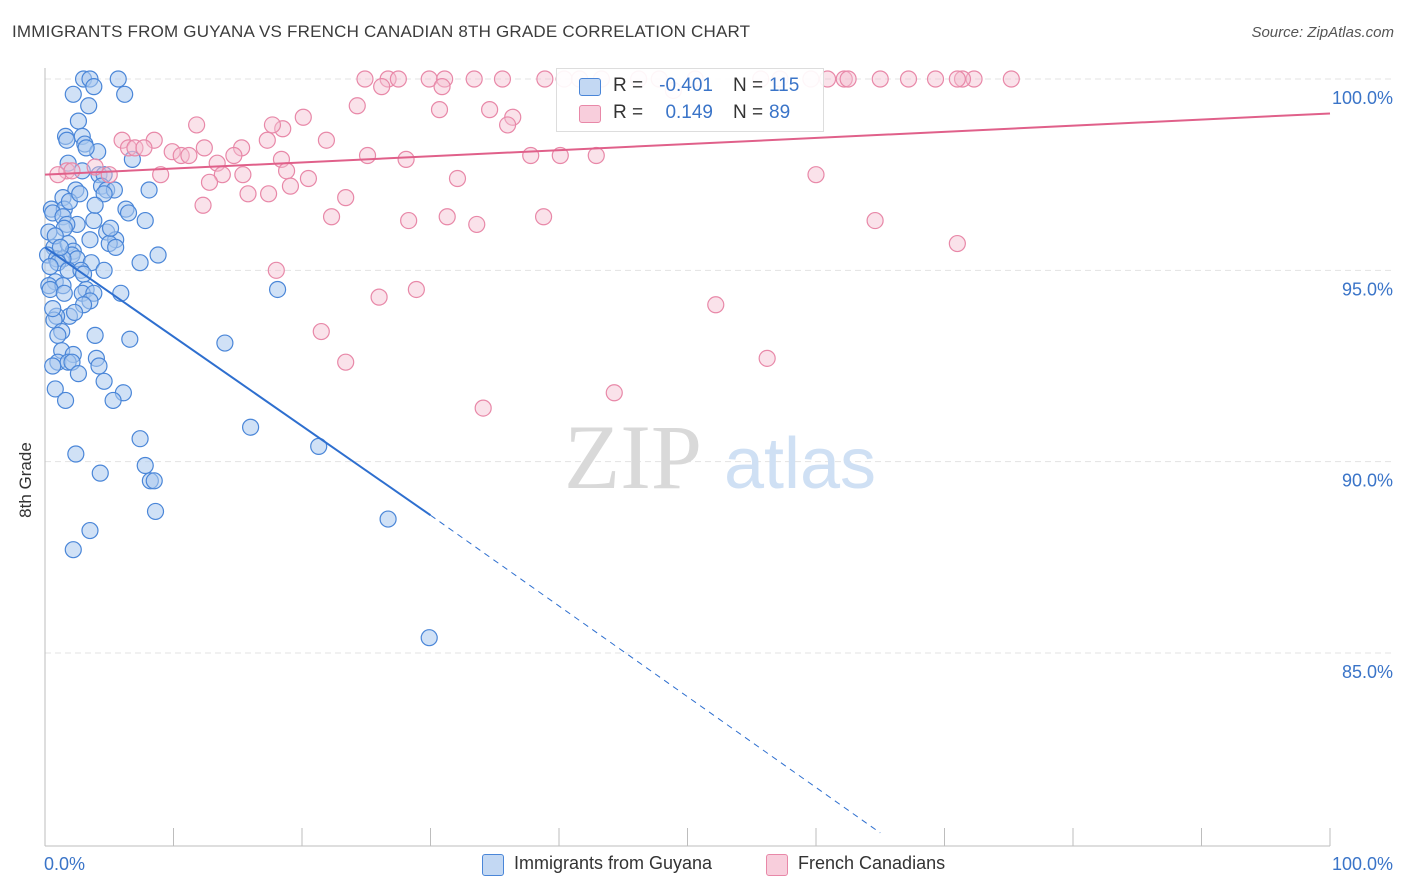  Describe the element at coordinates (613, 863) in the screenshot. I see `legend-label: Immigrants from Guyana` at that location.